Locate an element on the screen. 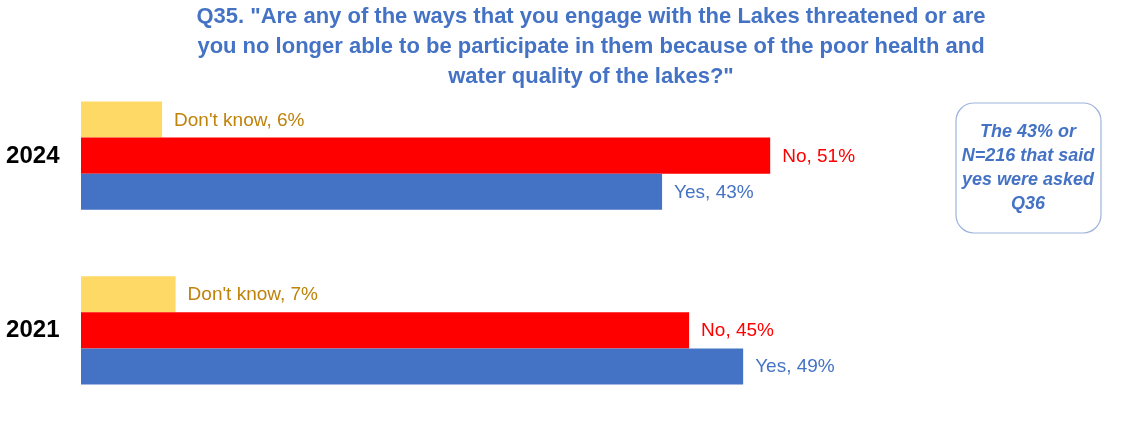 The height and width of the screenshot is (438, 1132). data-label: Yes, 49% is located at coordinates (795, 366).